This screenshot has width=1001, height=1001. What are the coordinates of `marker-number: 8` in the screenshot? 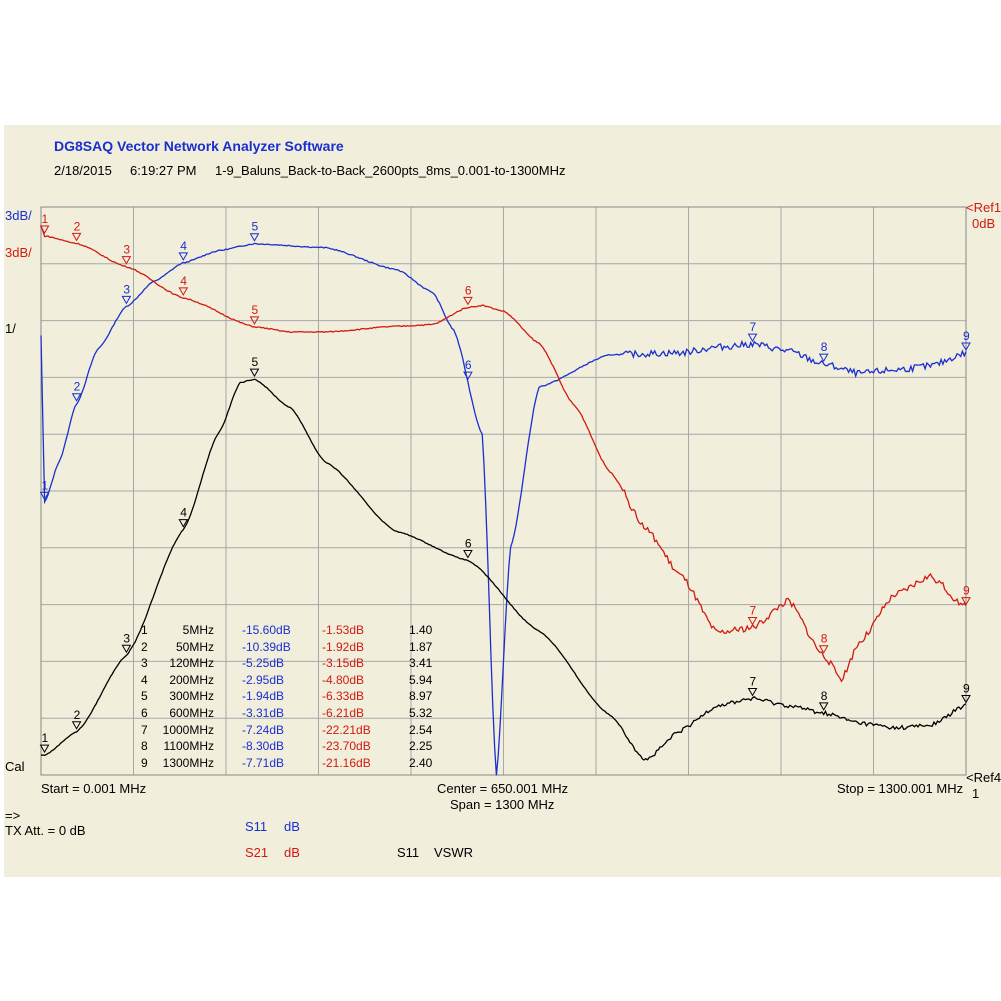 It's located at (824, 639).